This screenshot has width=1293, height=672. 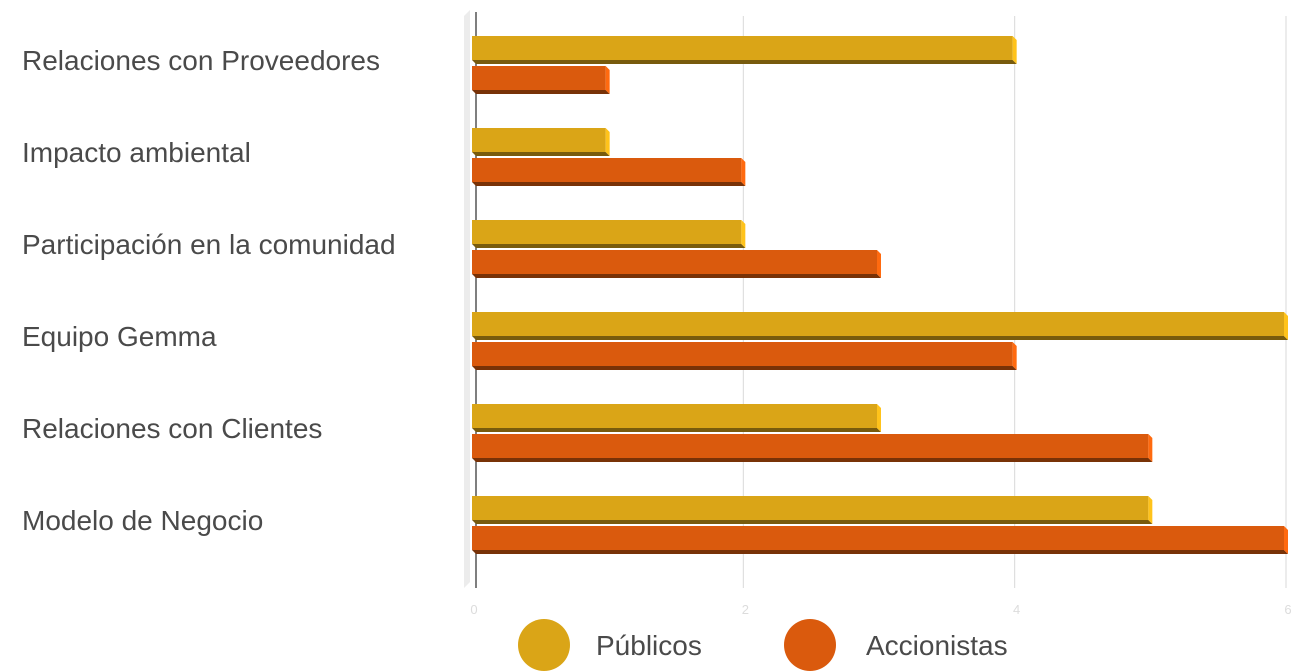 What do you see at coordinates (763, 645) in the screenshot?
I see `legend: Públicos Accionistas` at bounding box center [763, 645].